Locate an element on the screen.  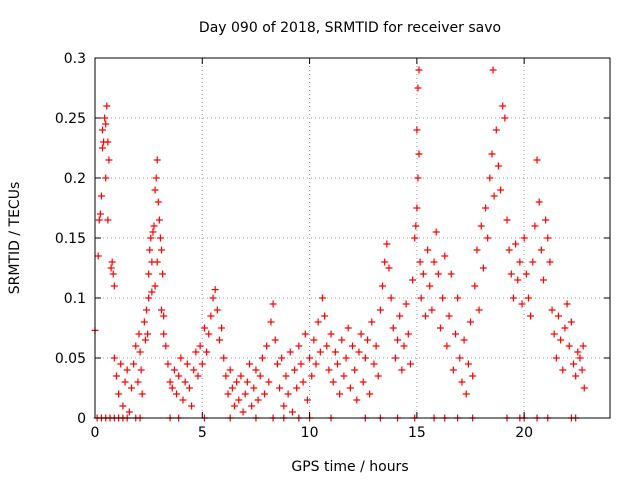
x-tick-label: 0 is located at coordinates (95, 433).